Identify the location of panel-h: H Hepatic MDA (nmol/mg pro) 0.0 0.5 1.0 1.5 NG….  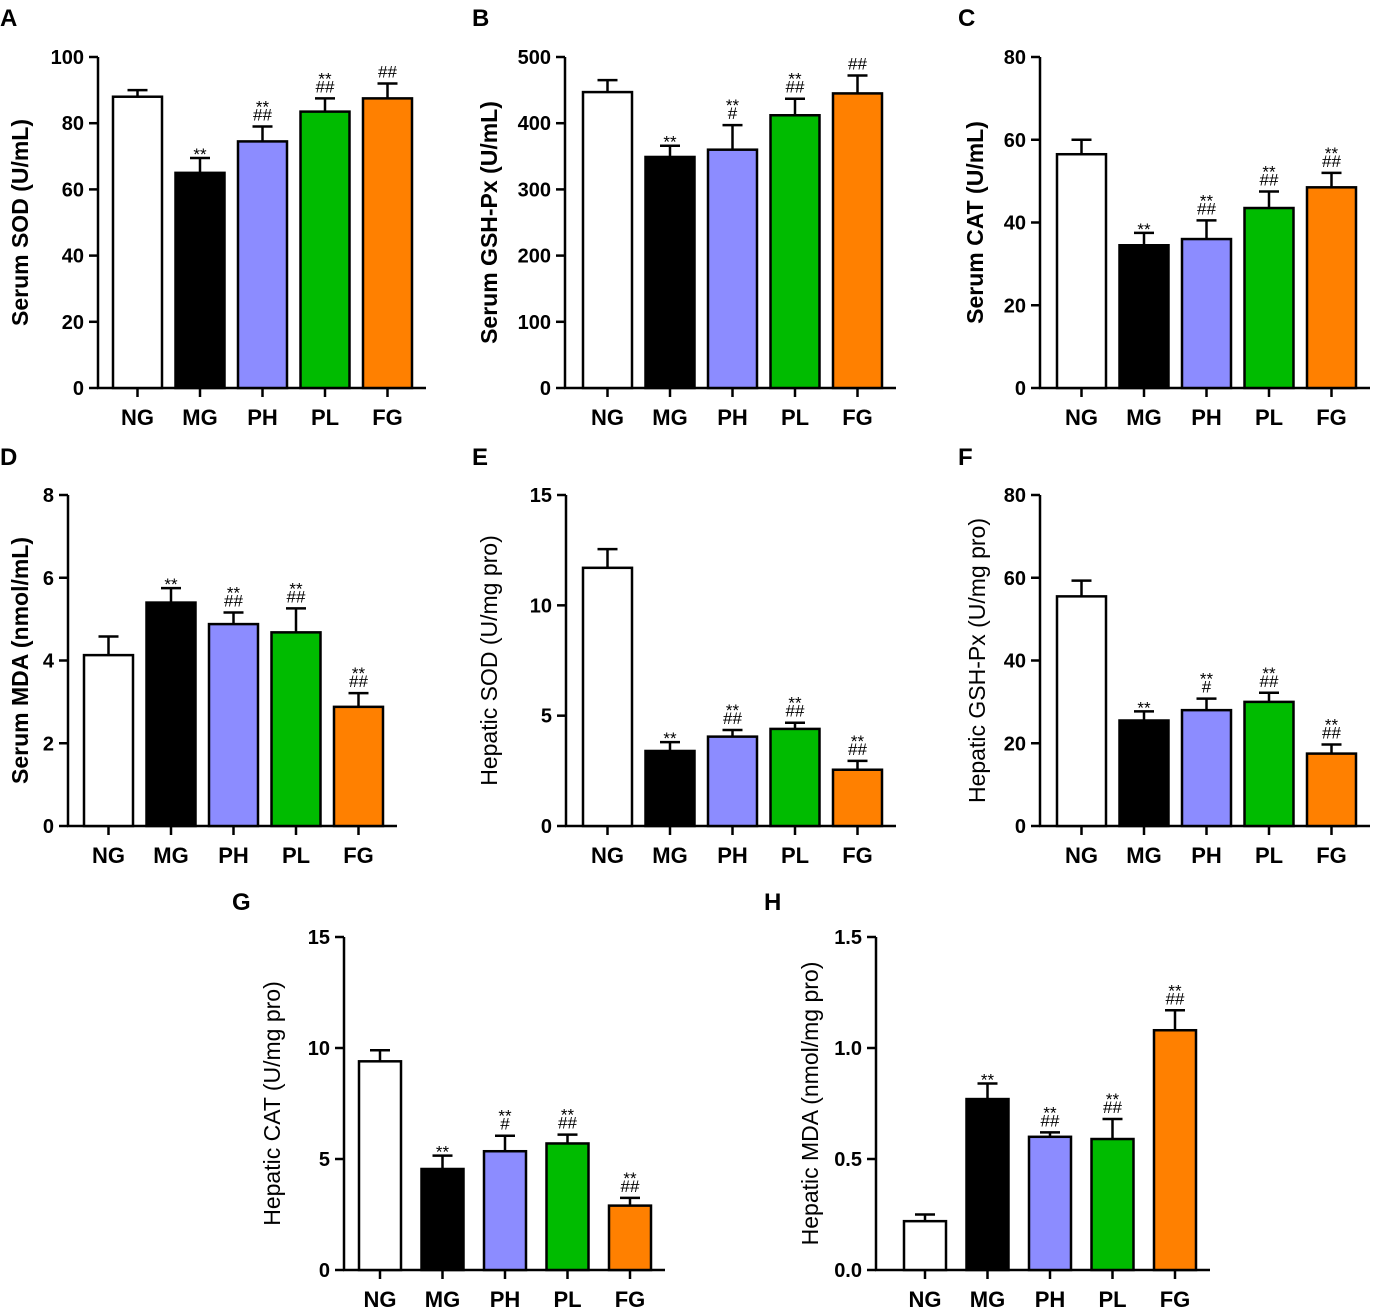
(987, 1100).